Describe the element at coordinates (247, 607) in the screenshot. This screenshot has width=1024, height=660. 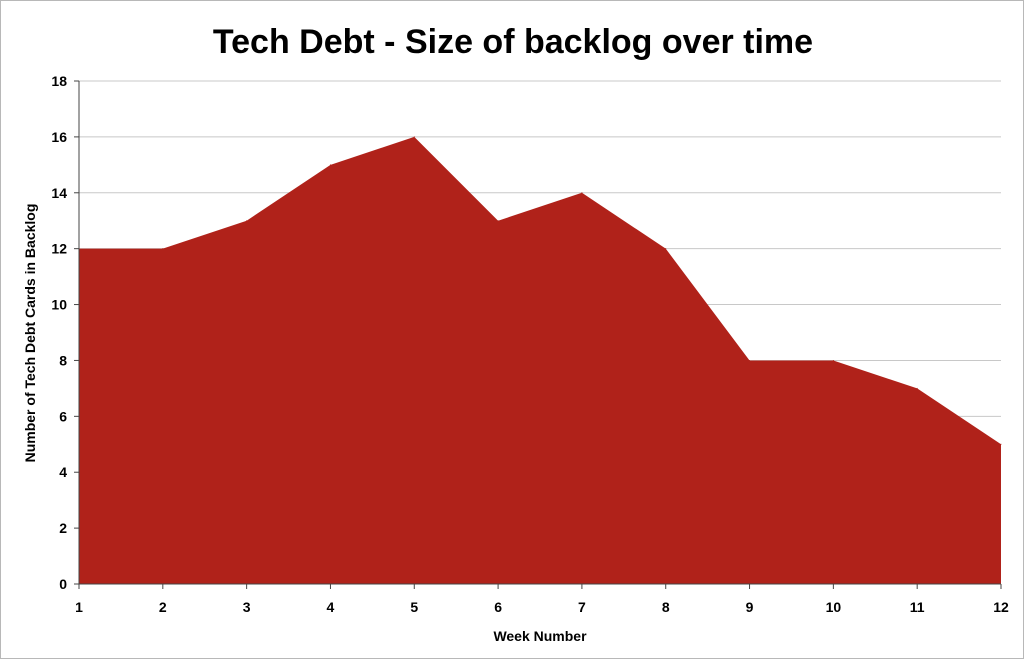
I see `x-tick-label: 3` at that location.